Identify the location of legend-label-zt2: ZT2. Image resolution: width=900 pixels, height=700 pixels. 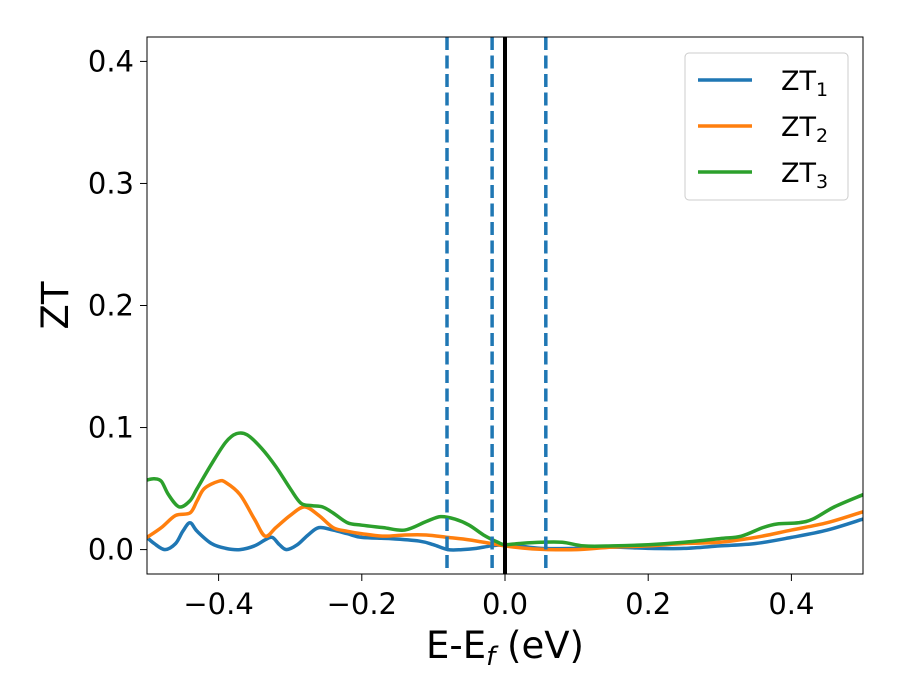
(804, 129).